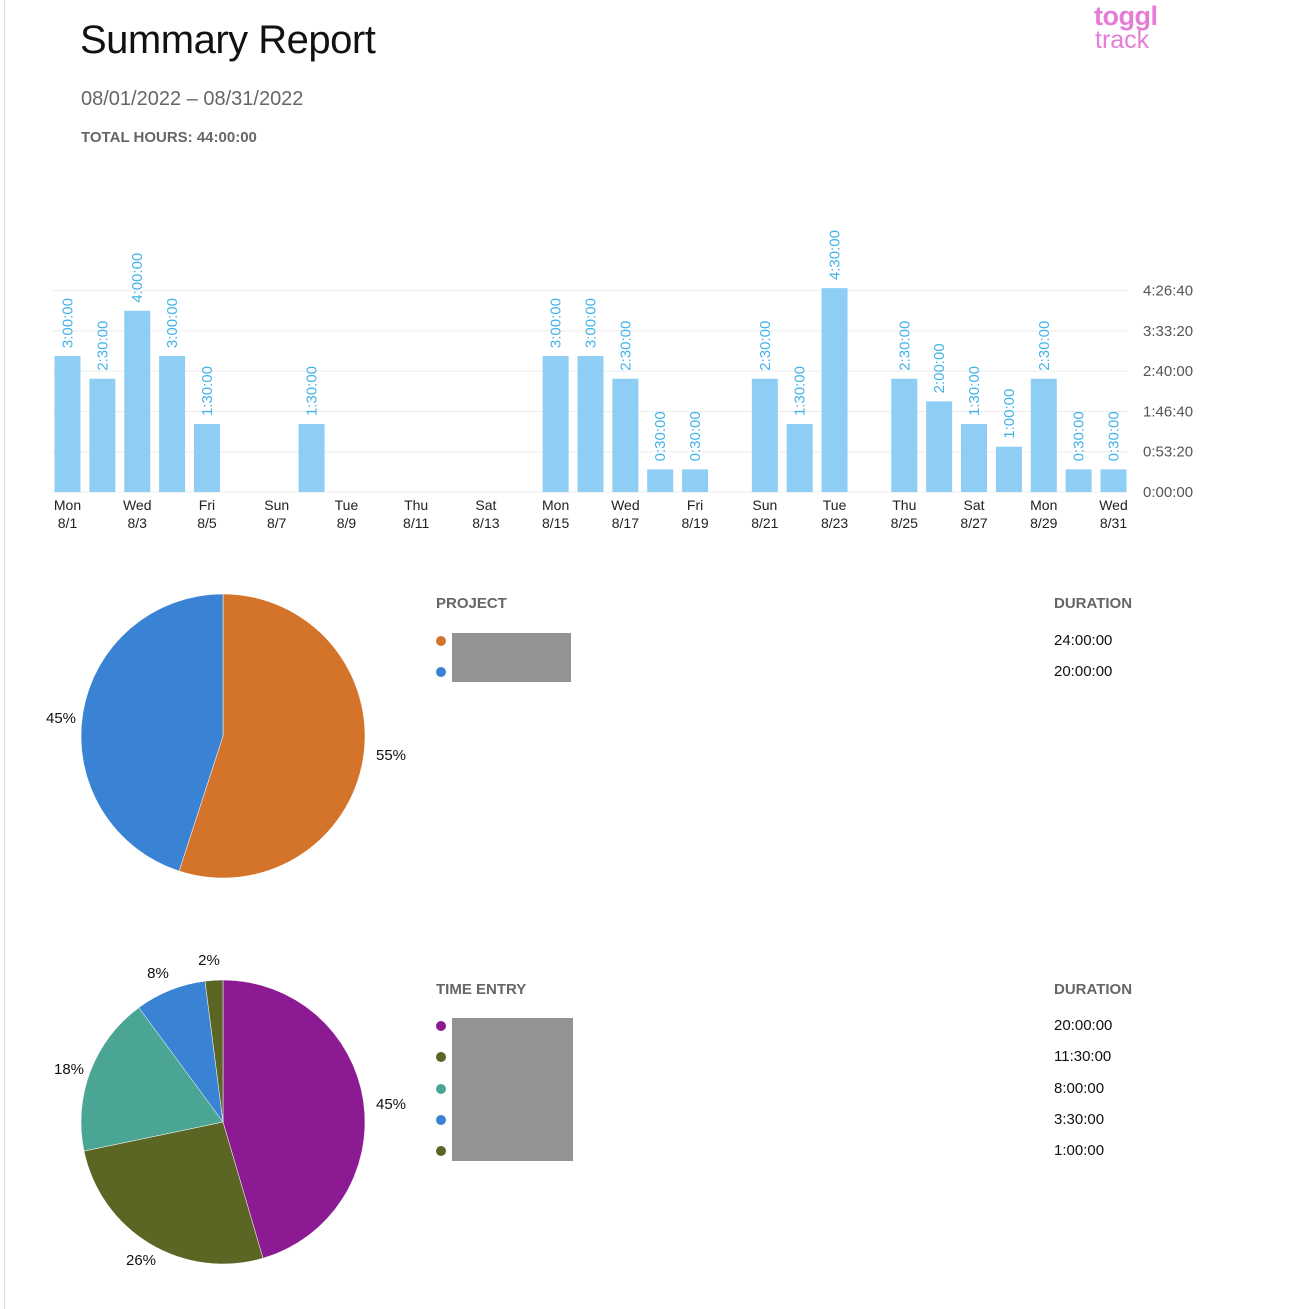 This screenshot has width=1295, height=1309. I want to click on project-legend-header: PROJECT, so click(471, 603).